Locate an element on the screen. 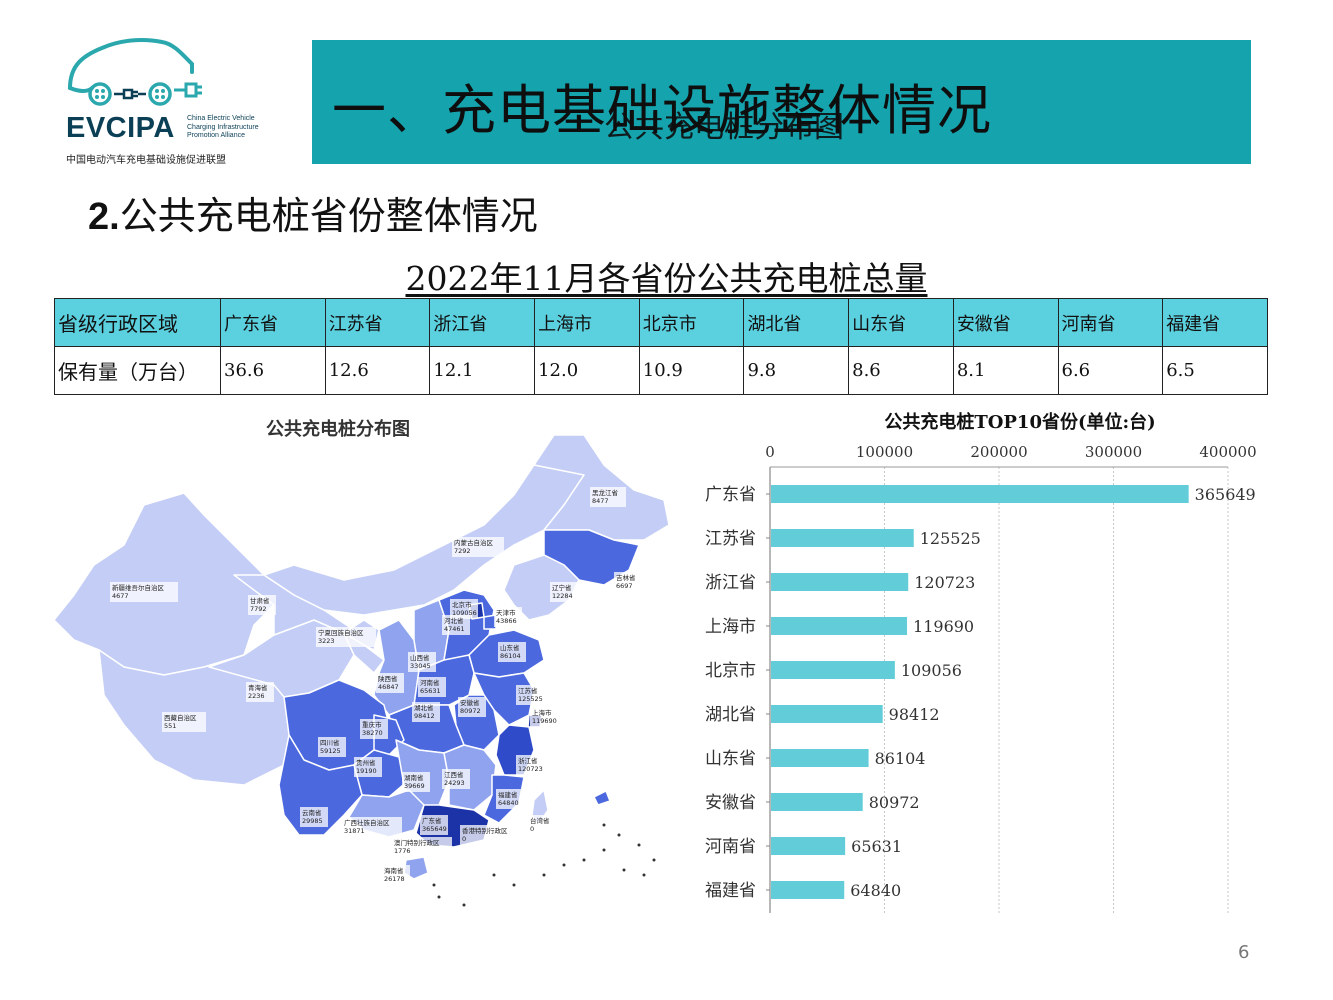 Image resolution: width=1333 pixels, height=1000 pixels. chart-title: 公共充电桩TOP10省份(单位:台) is located at coordinates (1019, 422).